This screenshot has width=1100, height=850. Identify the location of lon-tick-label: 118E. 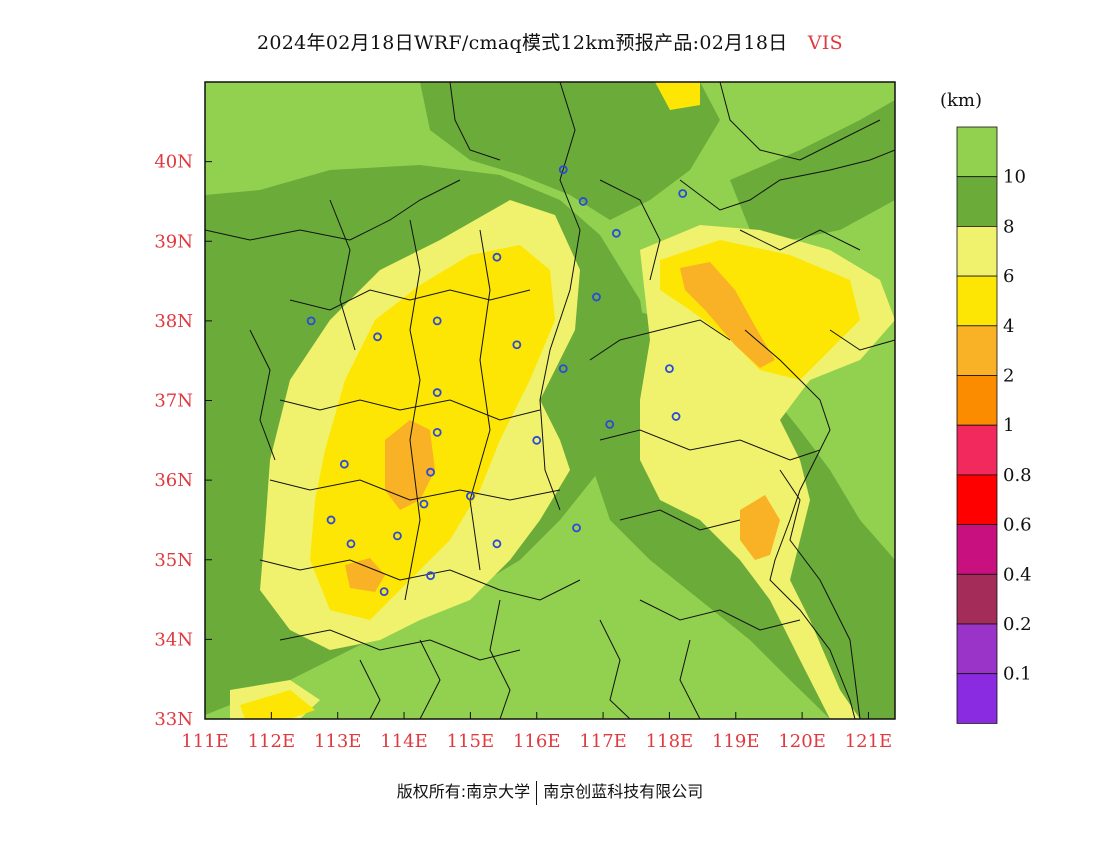
(670, 741).